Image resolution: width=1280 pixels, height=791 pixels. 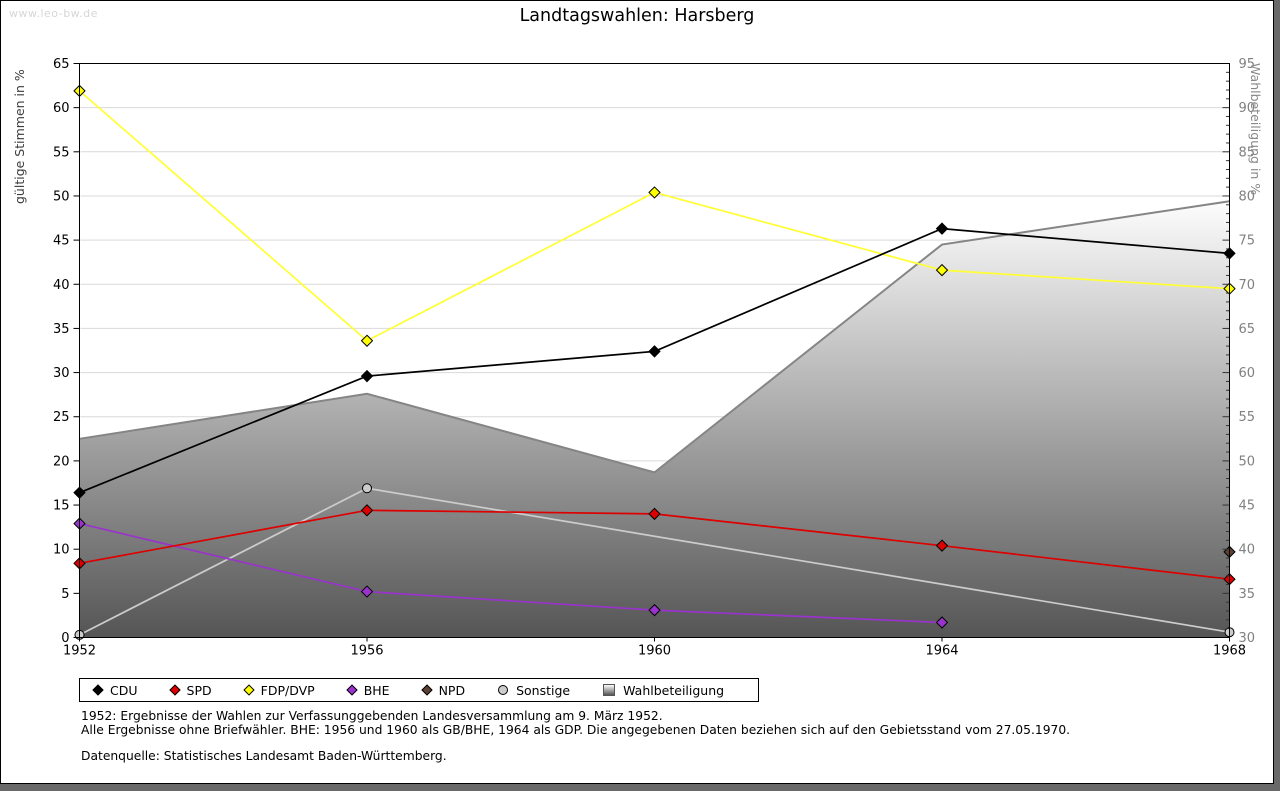 What do you see at coordinates (352, 690) in the screenshot?
I see `bhe-marker-icon` at bounding box center [352, 690].